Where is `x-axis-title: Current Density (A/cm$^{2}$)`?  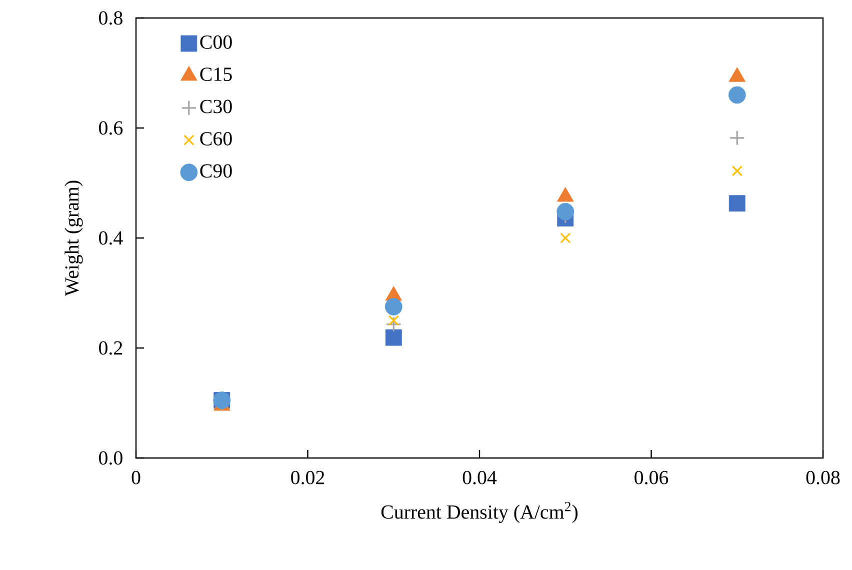
x-axis-title: Current Density (A/cm$^{2}$) is located at coordinates (479, 512).